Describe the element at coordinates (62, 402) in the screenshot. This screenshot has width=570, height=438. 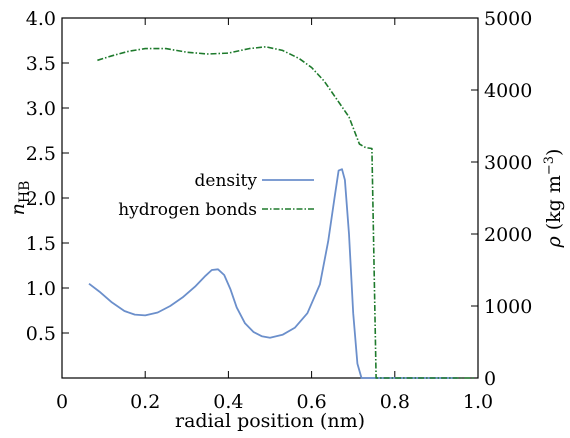
I see `x-tick-label: 0` at that location.